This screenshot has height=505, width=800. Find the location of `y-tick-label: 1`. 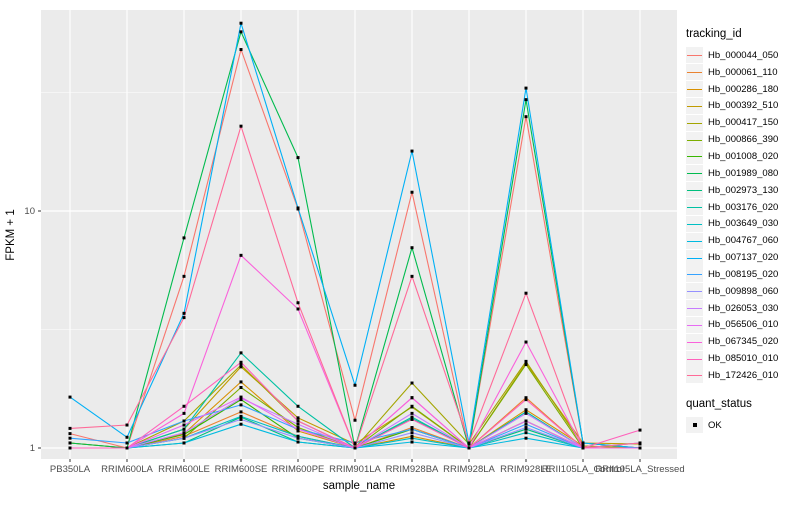

y-tick-label: 1 is located at coordinates (32, 448).